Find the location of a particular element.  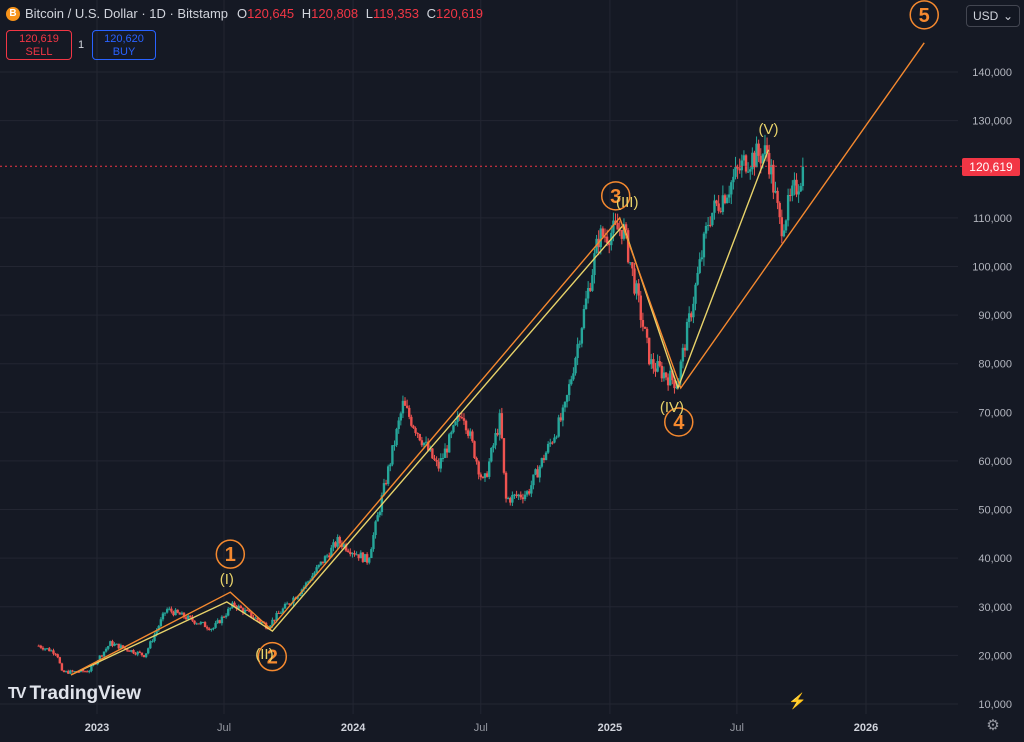

sell-button: 120,619 SELL is located at coordinates (39, 45).